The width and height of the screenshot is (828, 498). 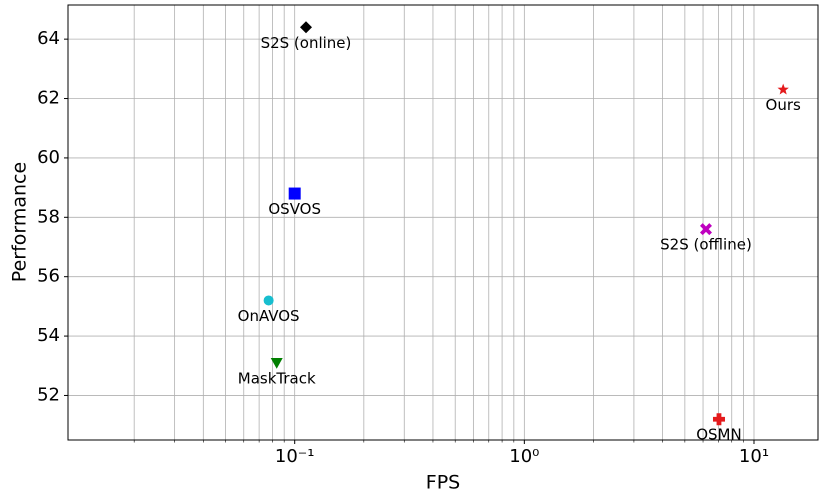 I want to click on point-label: S2S (online), so click(x=306, y=43).